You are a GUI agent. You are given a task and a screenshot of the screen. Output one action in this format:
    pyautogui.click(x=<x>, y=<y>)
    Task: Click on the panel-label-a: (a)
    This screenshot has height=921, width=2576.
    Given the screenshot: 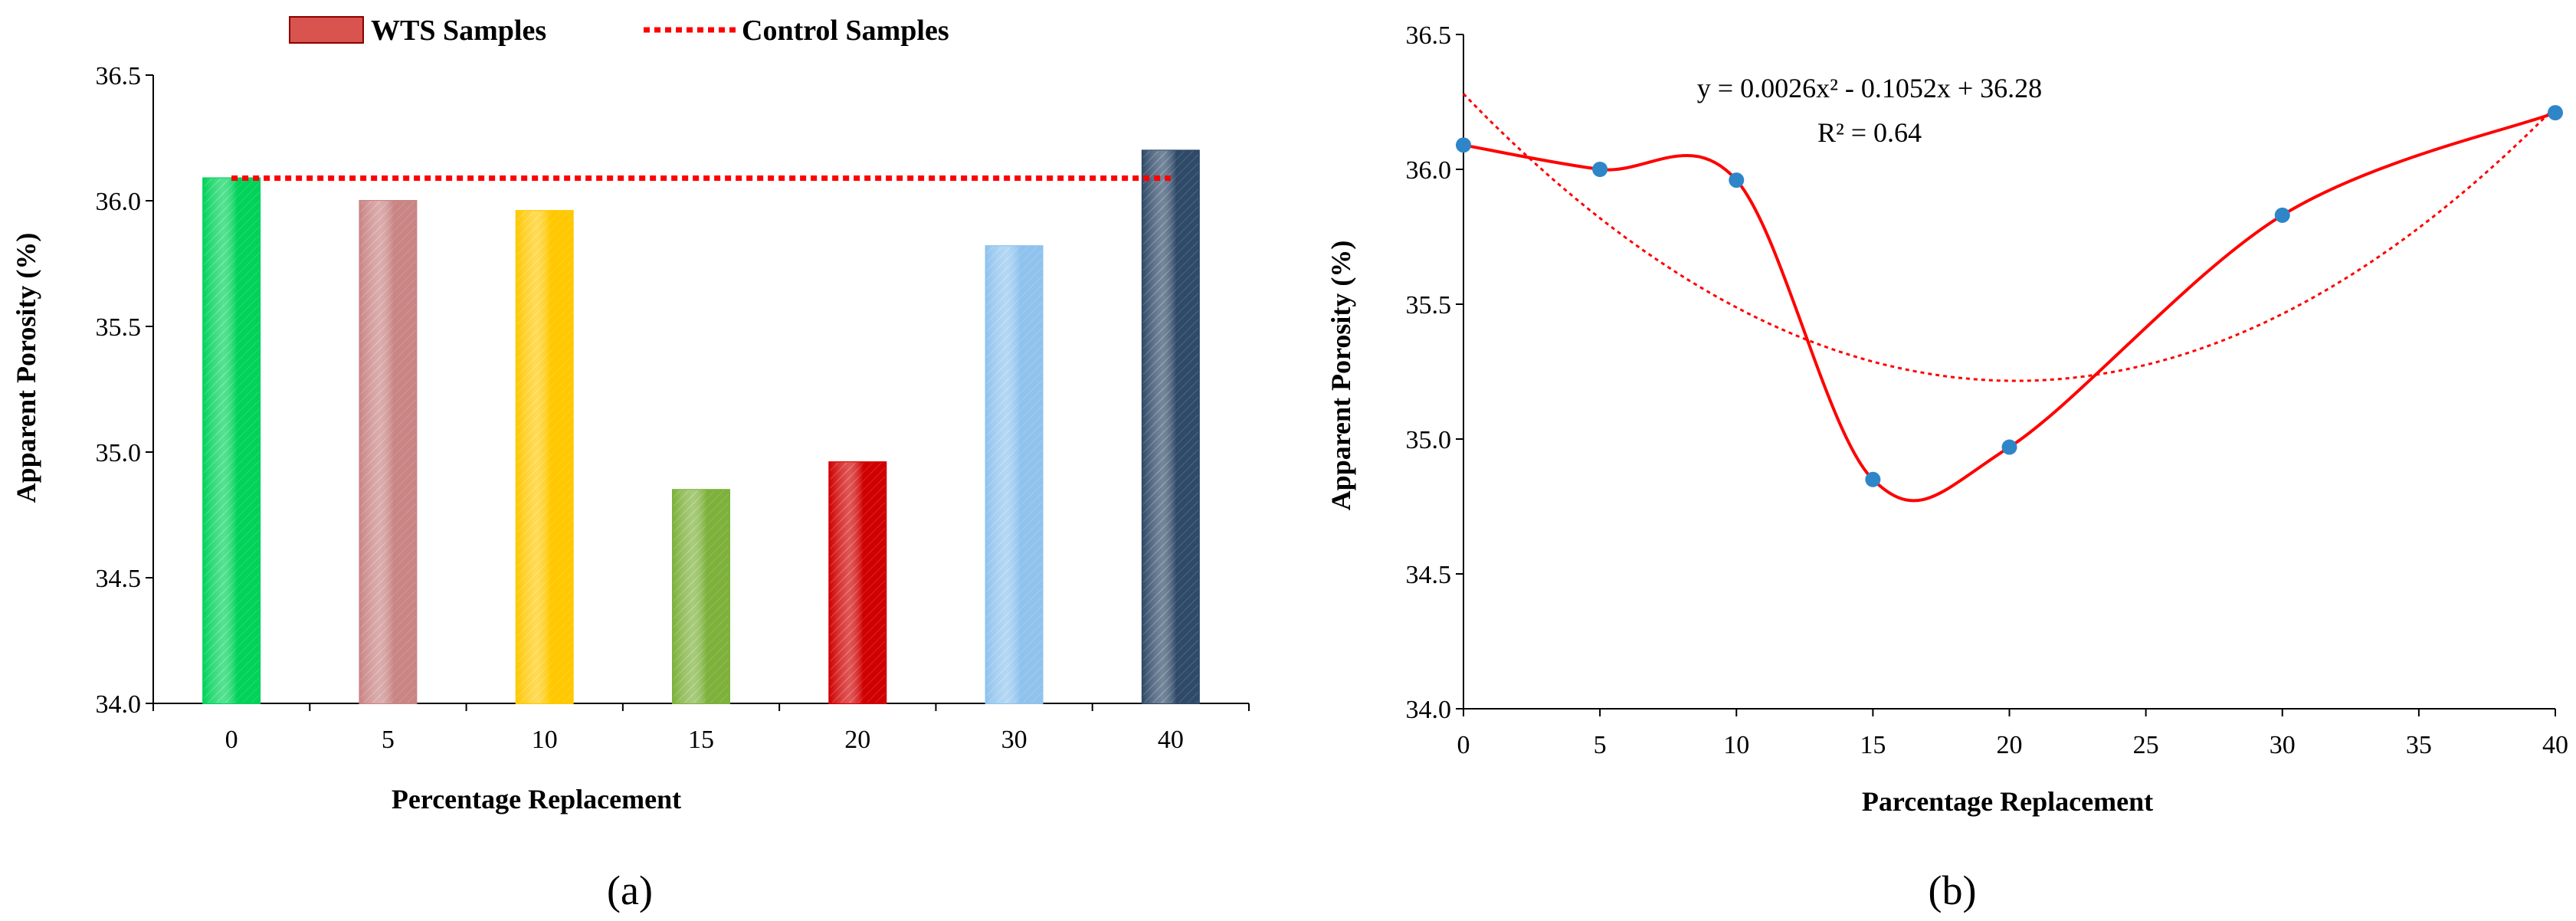 What is the action you would take?
    pyautogui.click(x=630, y=890)
    